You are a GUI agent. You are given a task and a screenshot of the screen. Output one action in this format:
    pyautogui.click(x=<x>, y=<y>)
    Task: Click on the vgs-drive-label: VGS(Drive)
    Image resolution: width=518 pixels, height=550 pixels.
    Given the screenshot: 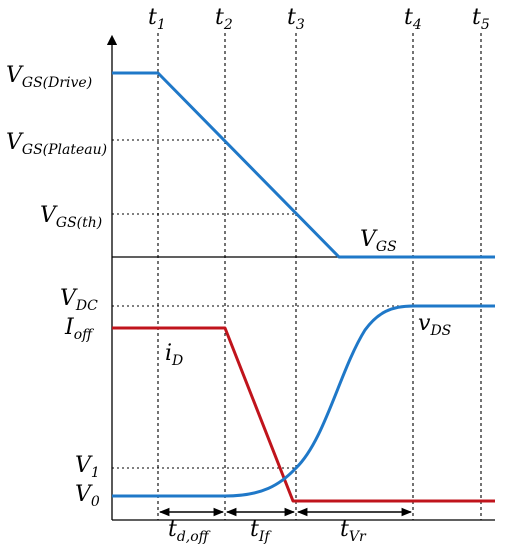 What is the action you would take?
    pyautogui.click(x=49, y=77)
    